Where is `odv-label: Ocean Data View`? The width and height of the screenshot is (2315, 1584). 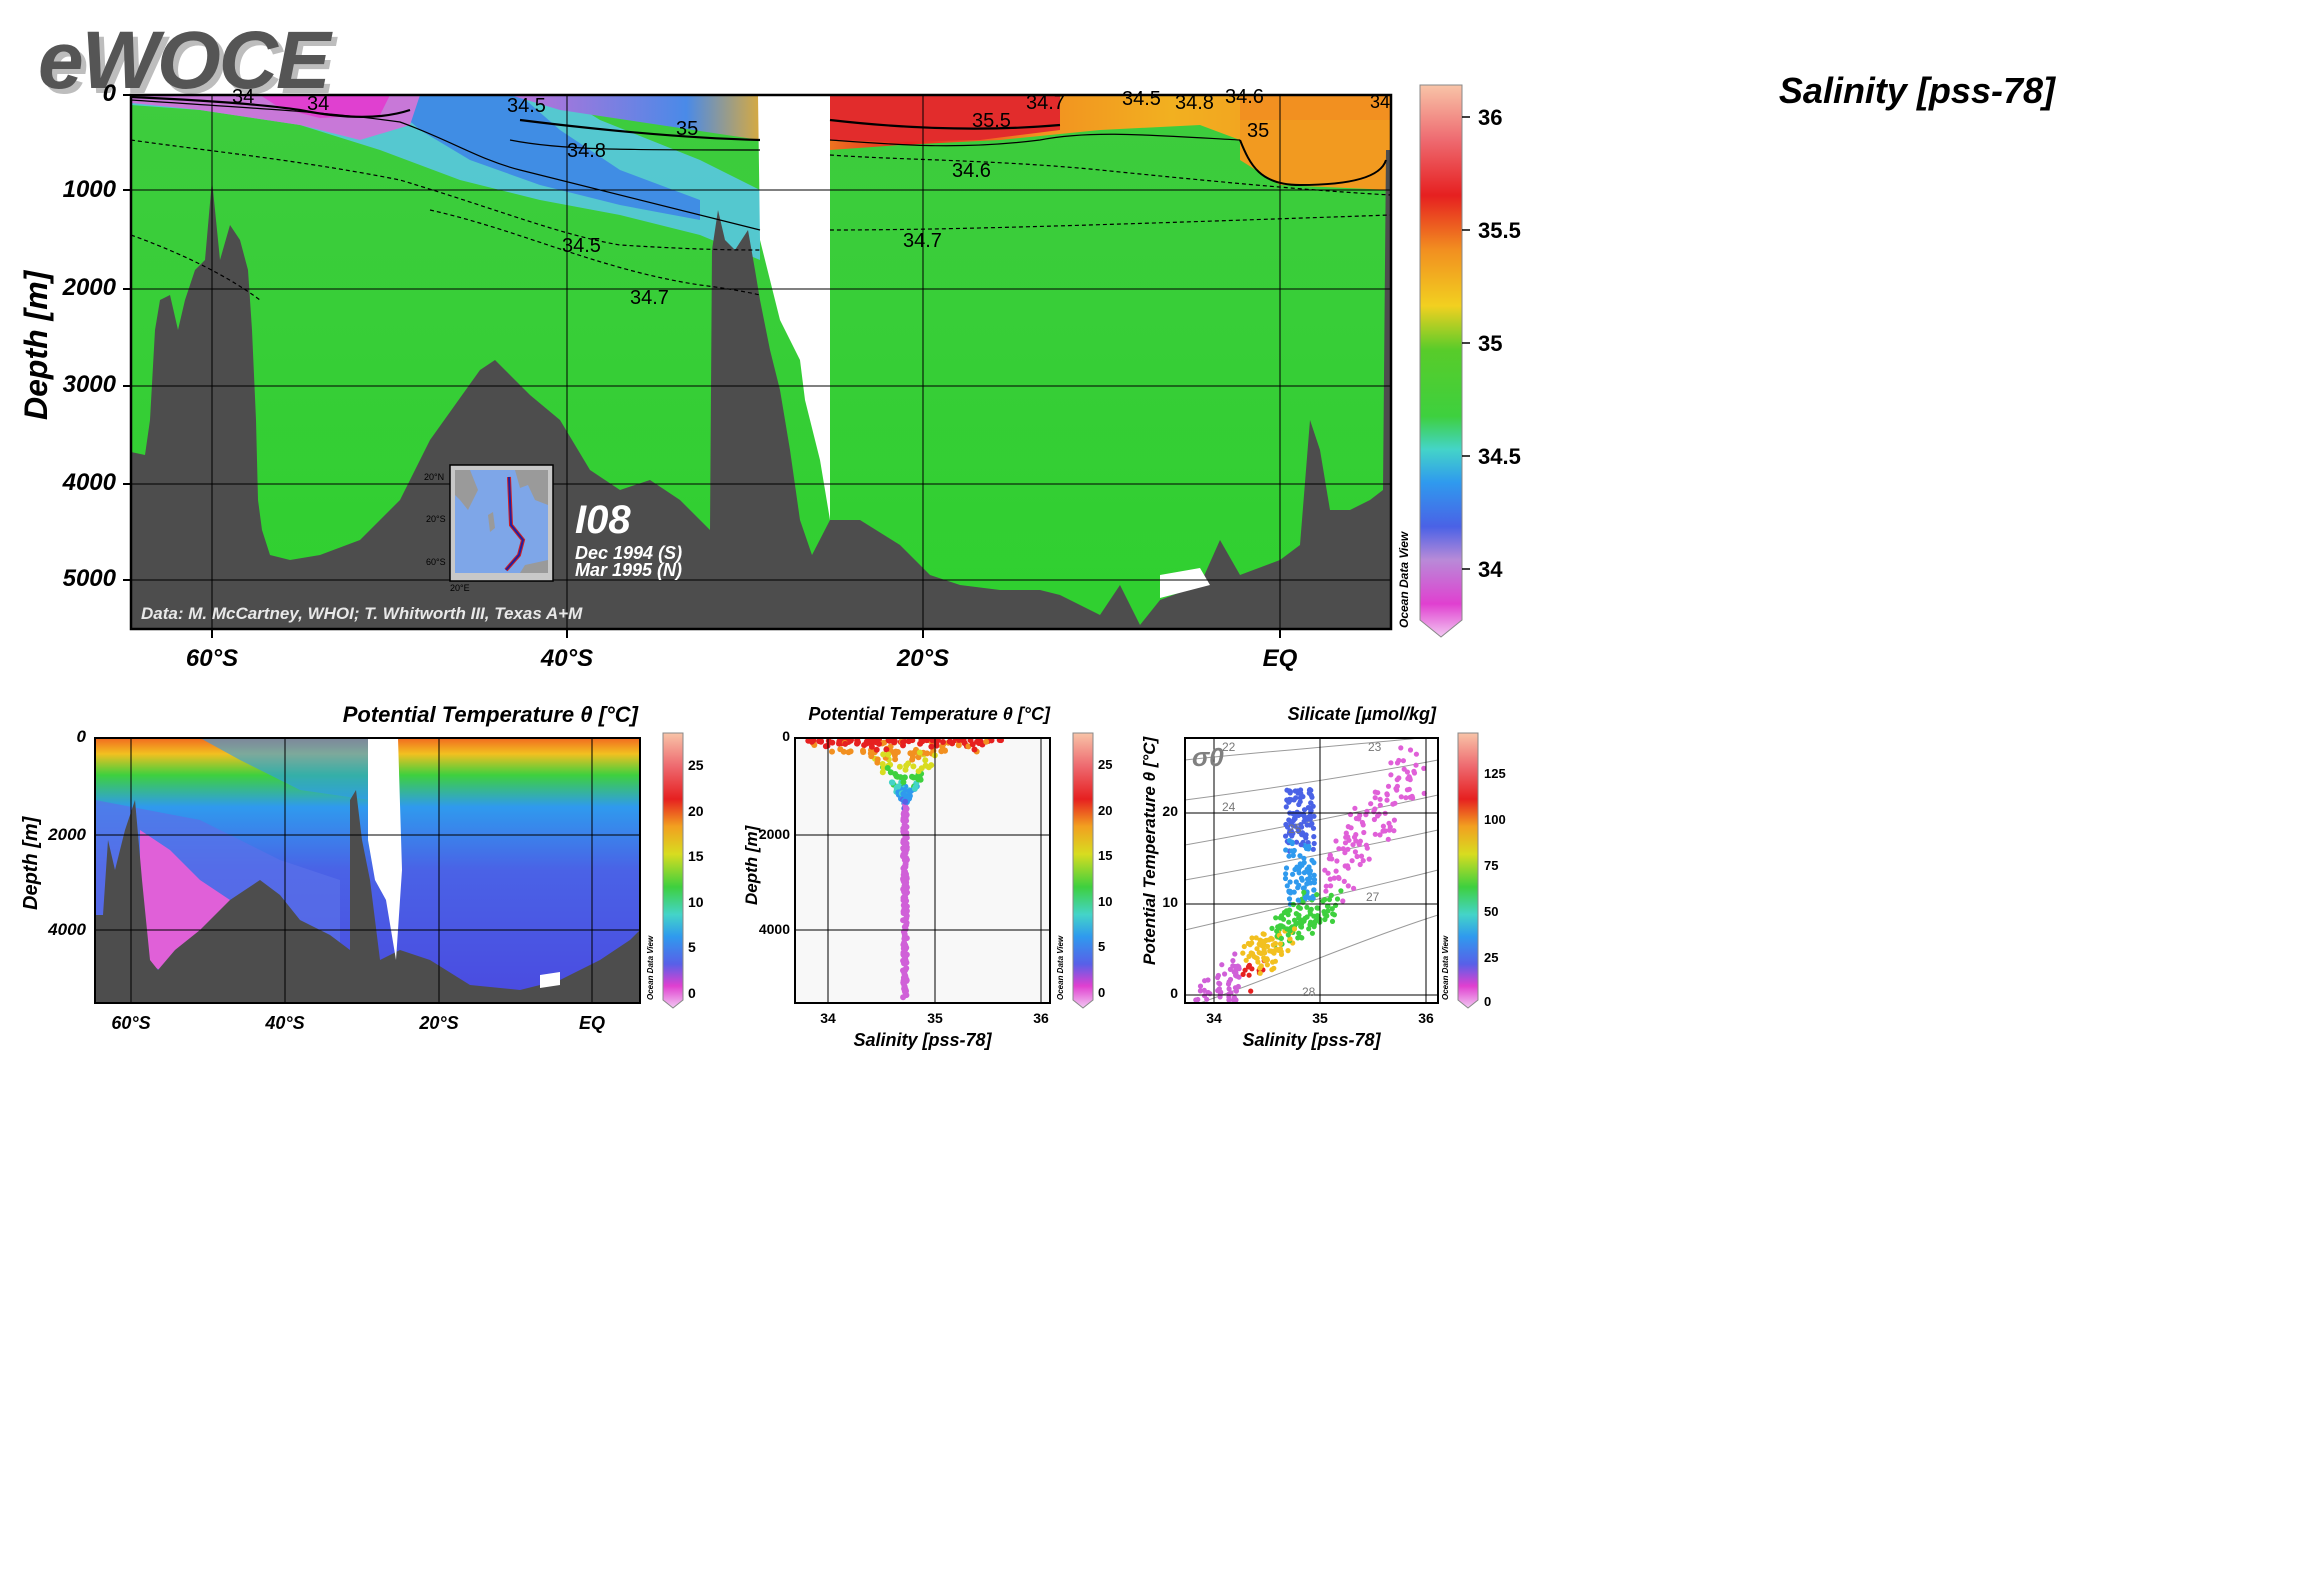
odv-label: Ocean Data View is located at coordinates (650, 967).